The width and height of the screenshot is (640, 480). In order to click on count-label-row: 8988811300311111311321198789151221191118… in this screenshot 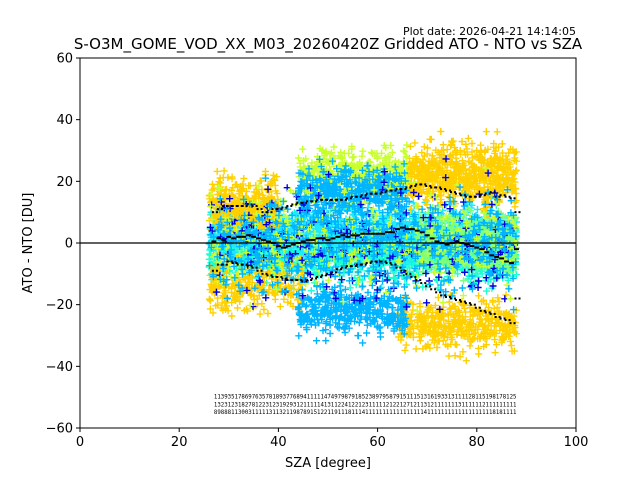, I will do `click(365, 412)`.